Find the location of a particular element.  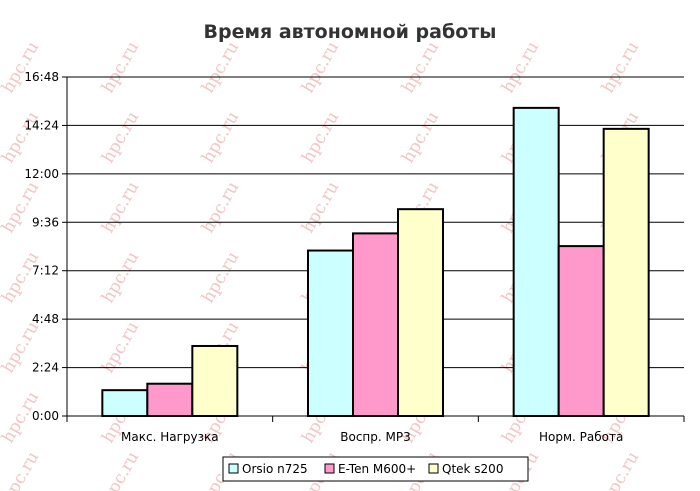

y-tick-label: 7:12 is located at coordinates (45, 271).